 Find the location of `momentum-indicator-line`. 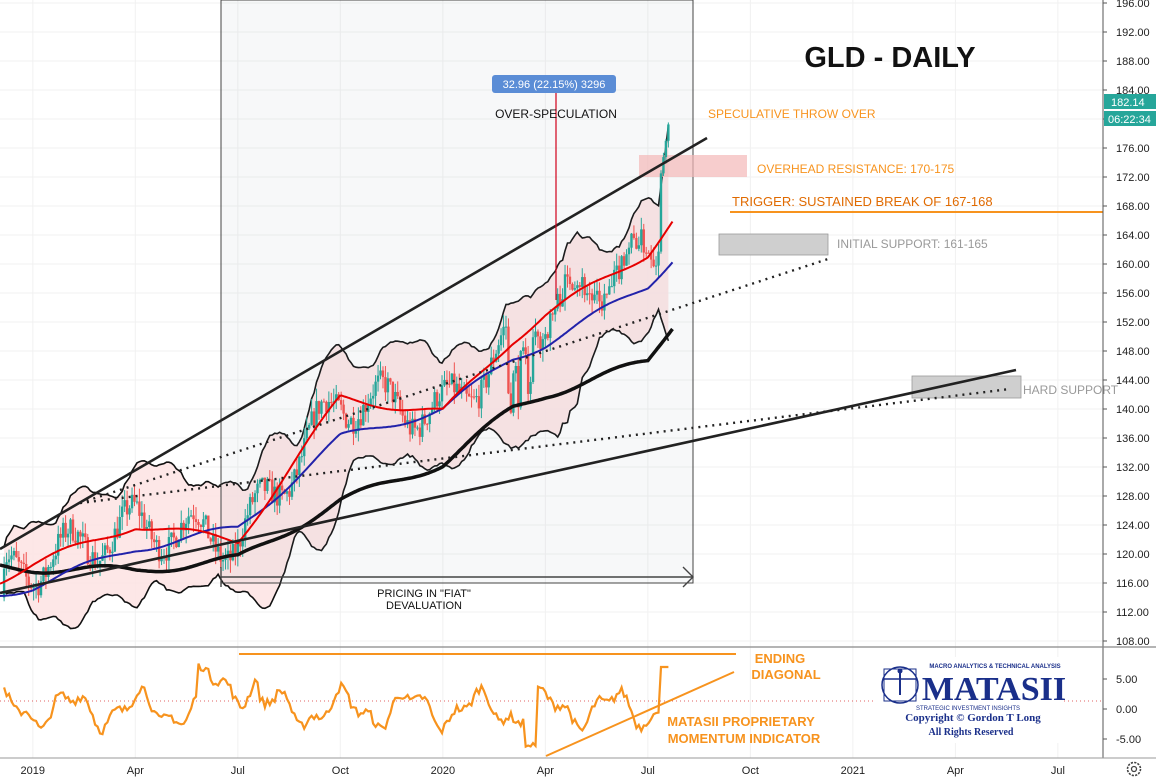

momentum-indicator-line is located at coordinates (336, 706).